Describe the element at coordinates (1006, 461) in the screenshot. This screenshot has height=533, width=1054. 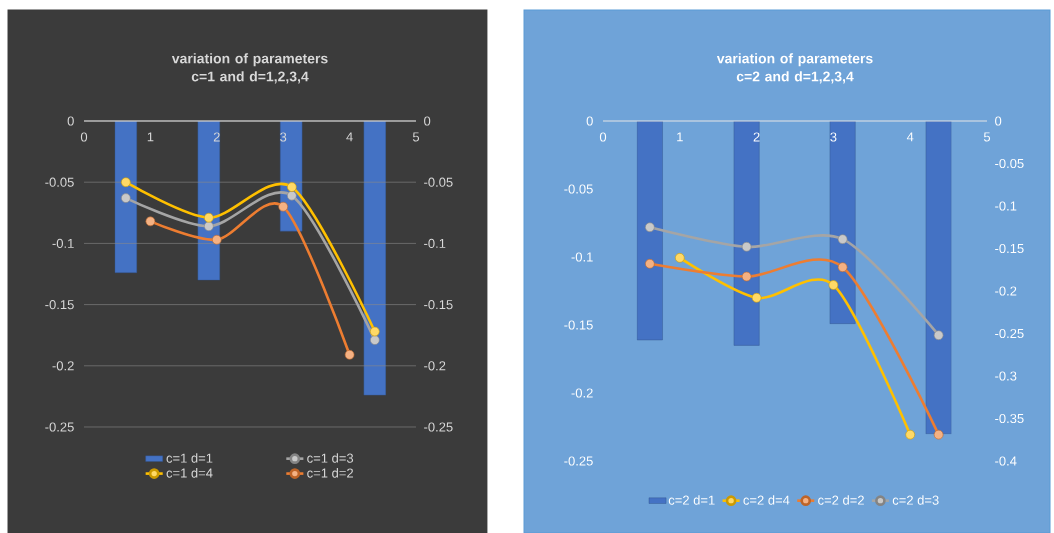
I see `y2-tick-label: -0.4` at that location.